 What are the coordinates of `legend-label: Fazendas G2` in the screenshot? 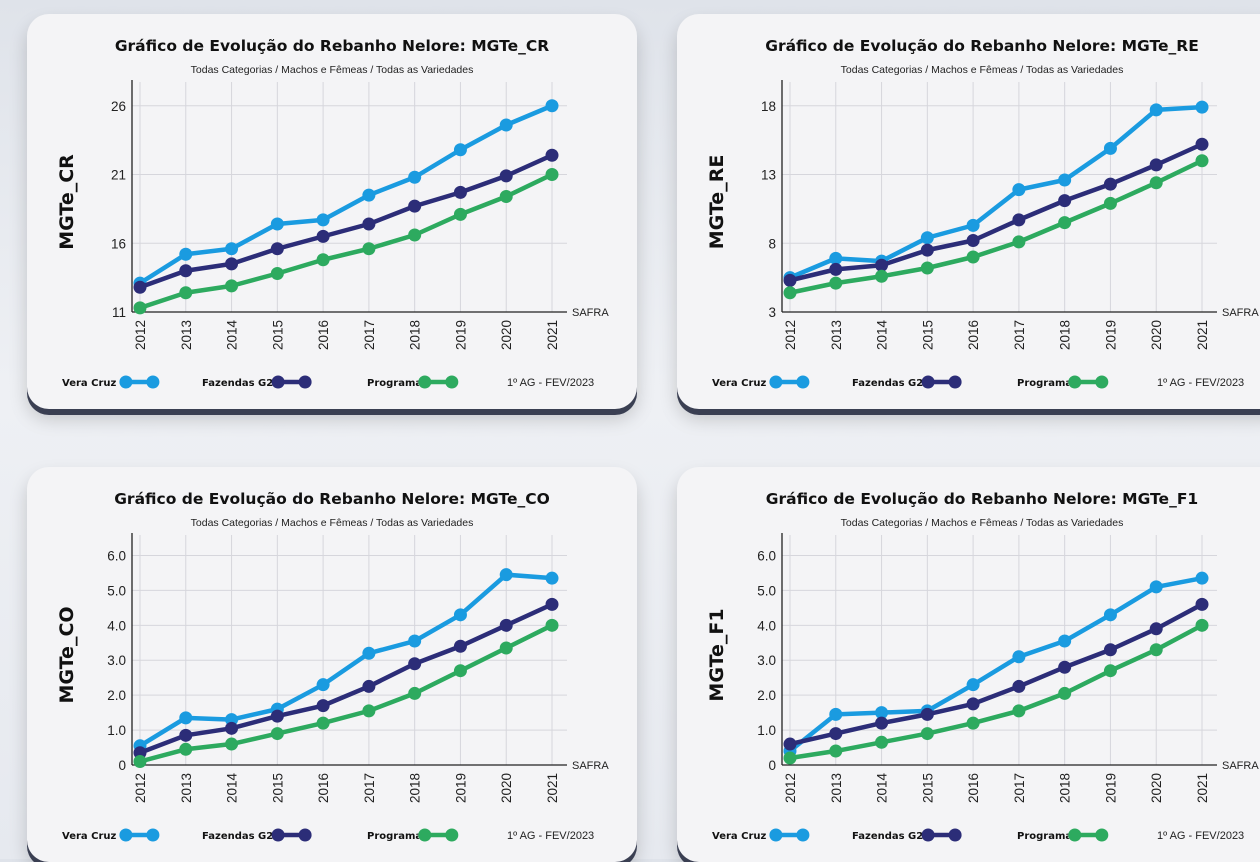 It's located at (887, 383).